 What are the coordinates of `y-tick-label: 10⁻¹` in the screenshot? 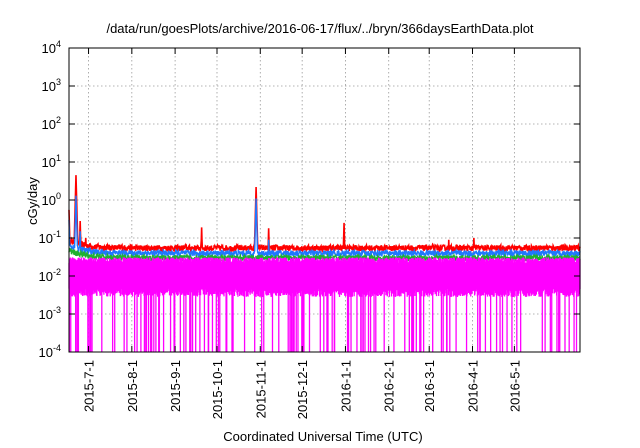 It's located at (50, 237).